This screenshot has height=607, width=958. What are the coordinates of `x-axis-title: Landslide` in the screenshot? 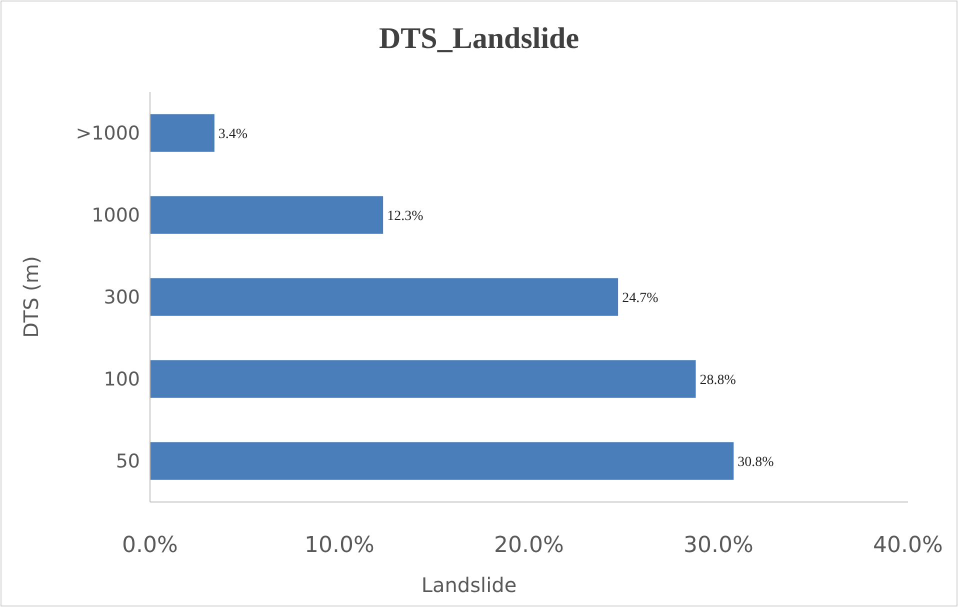 It's located at (469, 585).